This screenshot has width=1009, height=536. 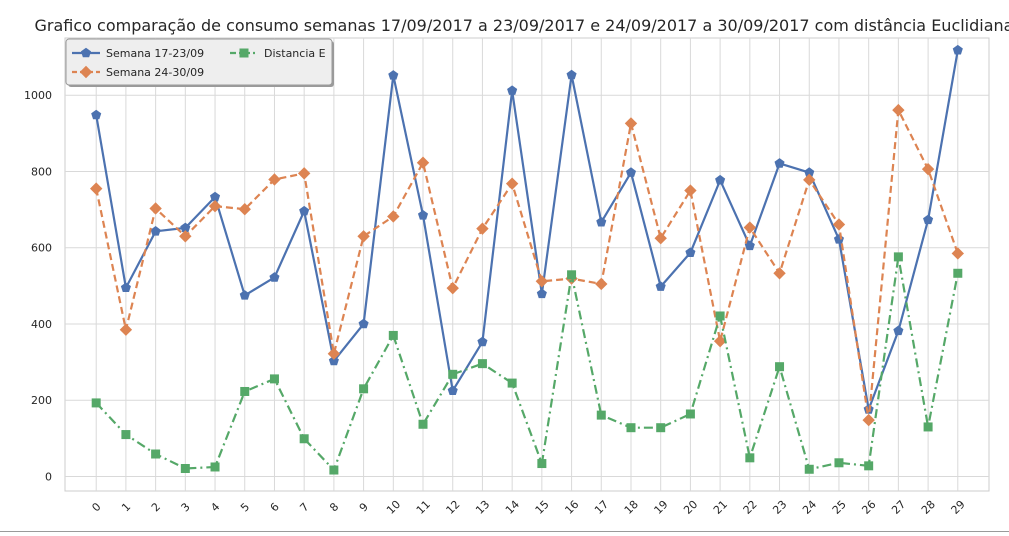 I want to click on x-tick-label: 6, so click(x=275, y=507).